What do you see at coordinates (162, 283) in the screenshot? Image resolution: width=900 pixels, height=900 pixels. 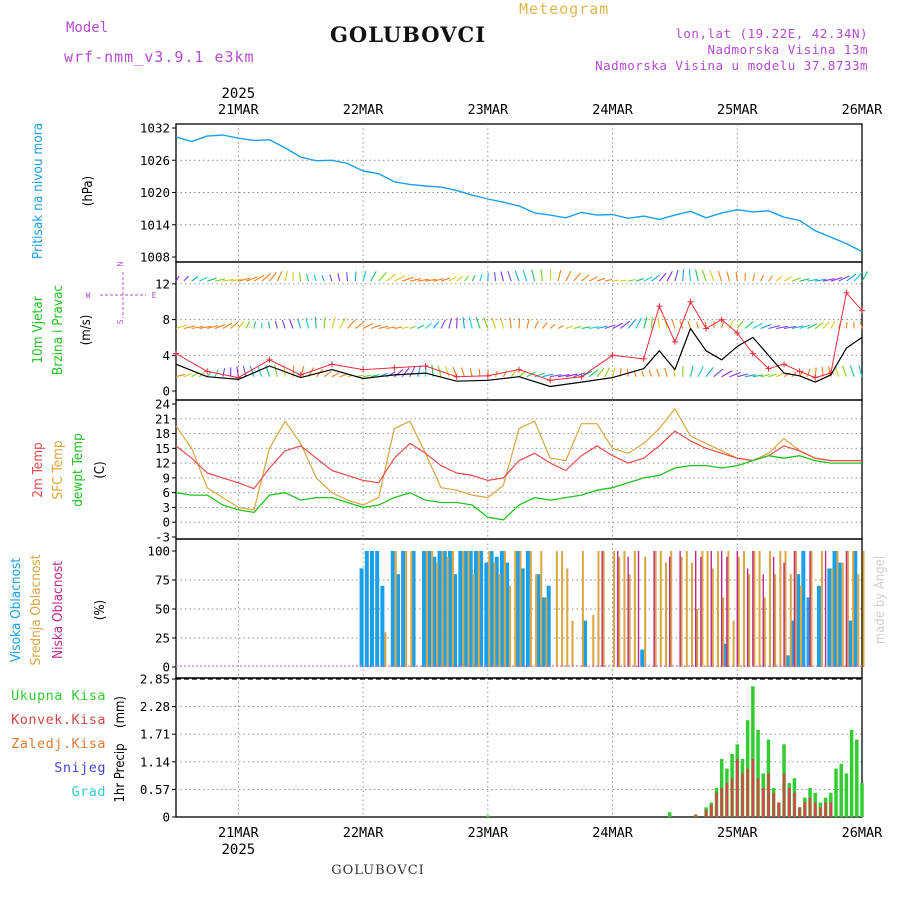 I see `wind-tick-label: 12` at bounding box center [162, 283].